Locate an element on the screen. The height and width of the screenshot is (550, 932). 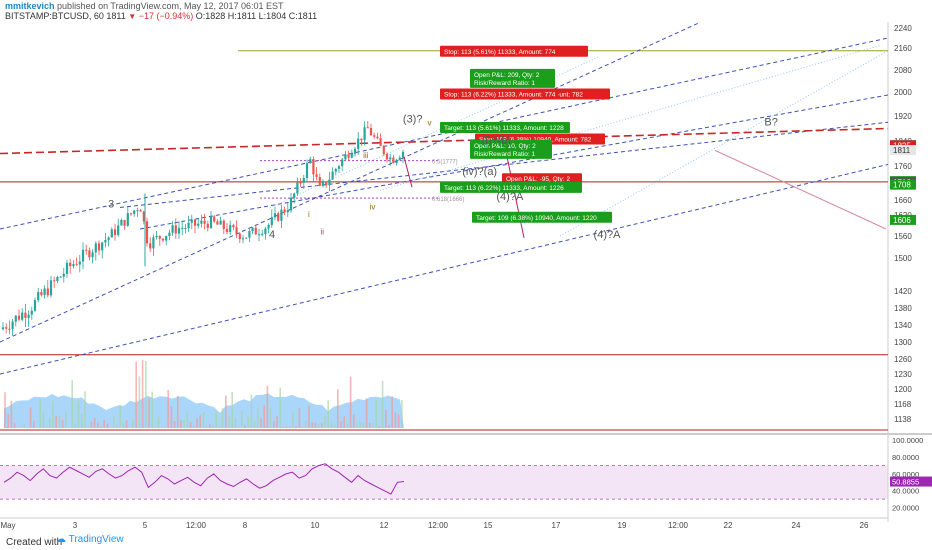
trade-box-label: Open P&L: -95, Qty: 2 is located at coordinates (538, 179).